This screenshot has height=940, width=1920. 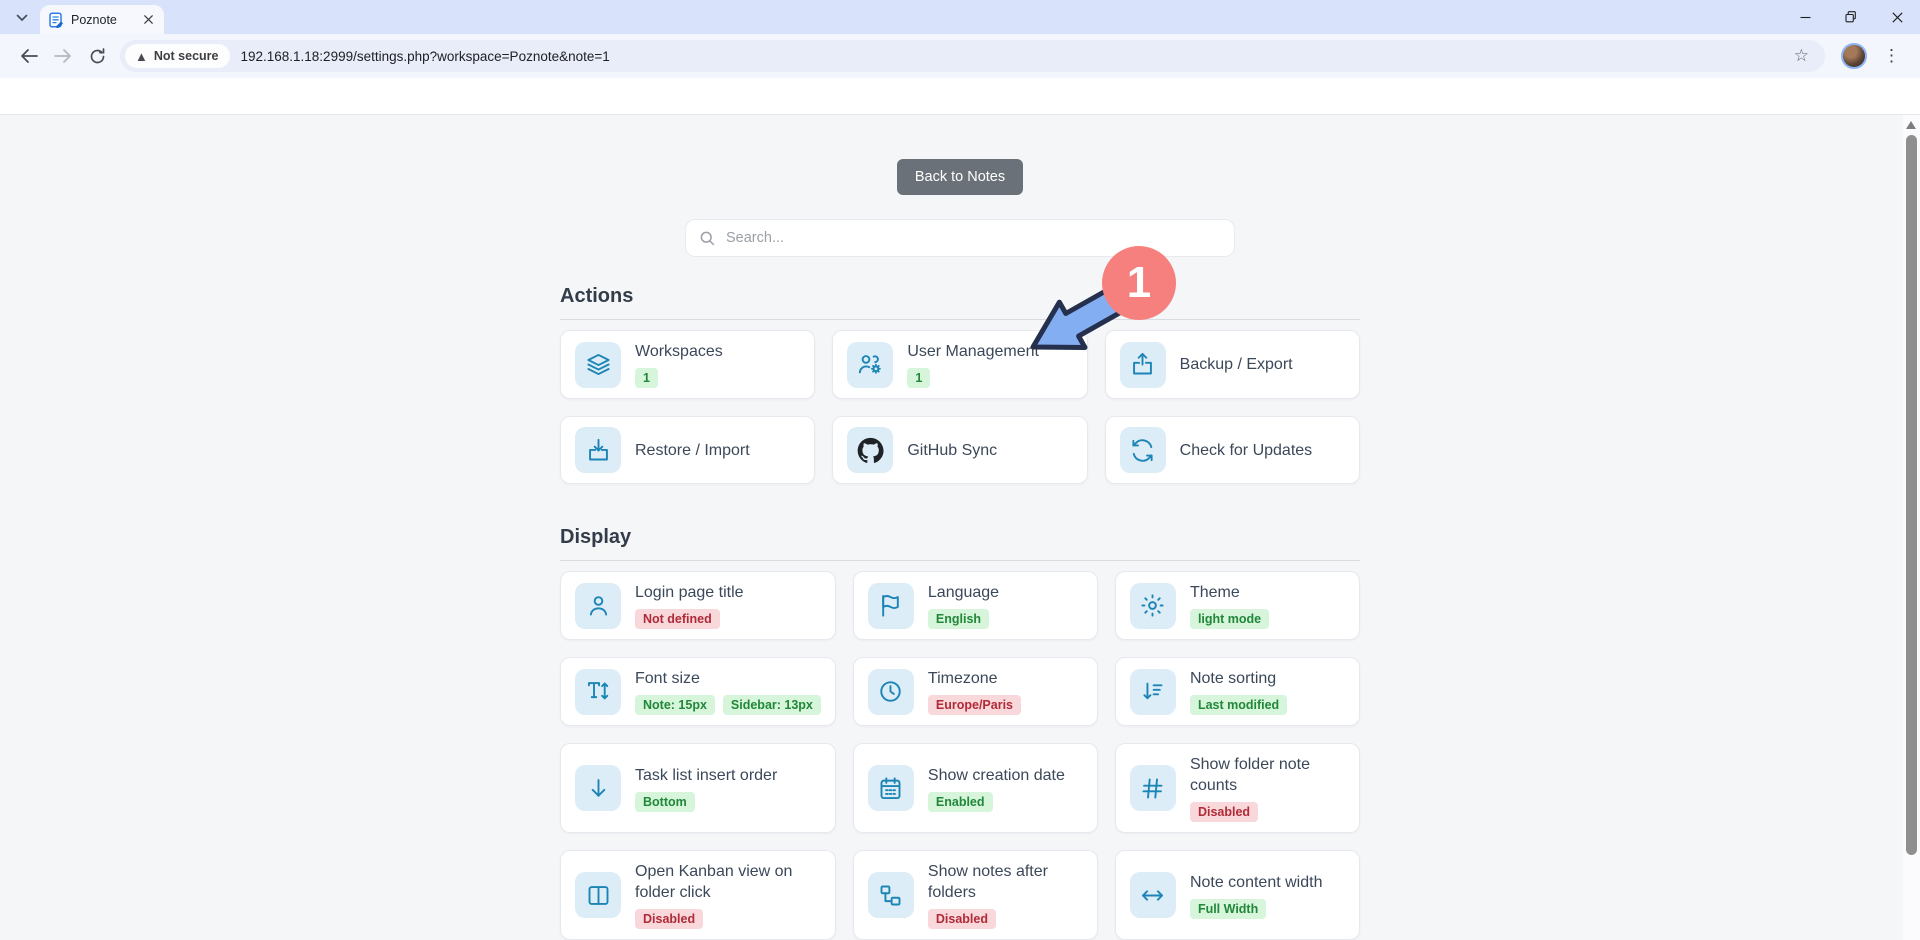 I want to click on restore-icon, so click(x=1851, y=17).